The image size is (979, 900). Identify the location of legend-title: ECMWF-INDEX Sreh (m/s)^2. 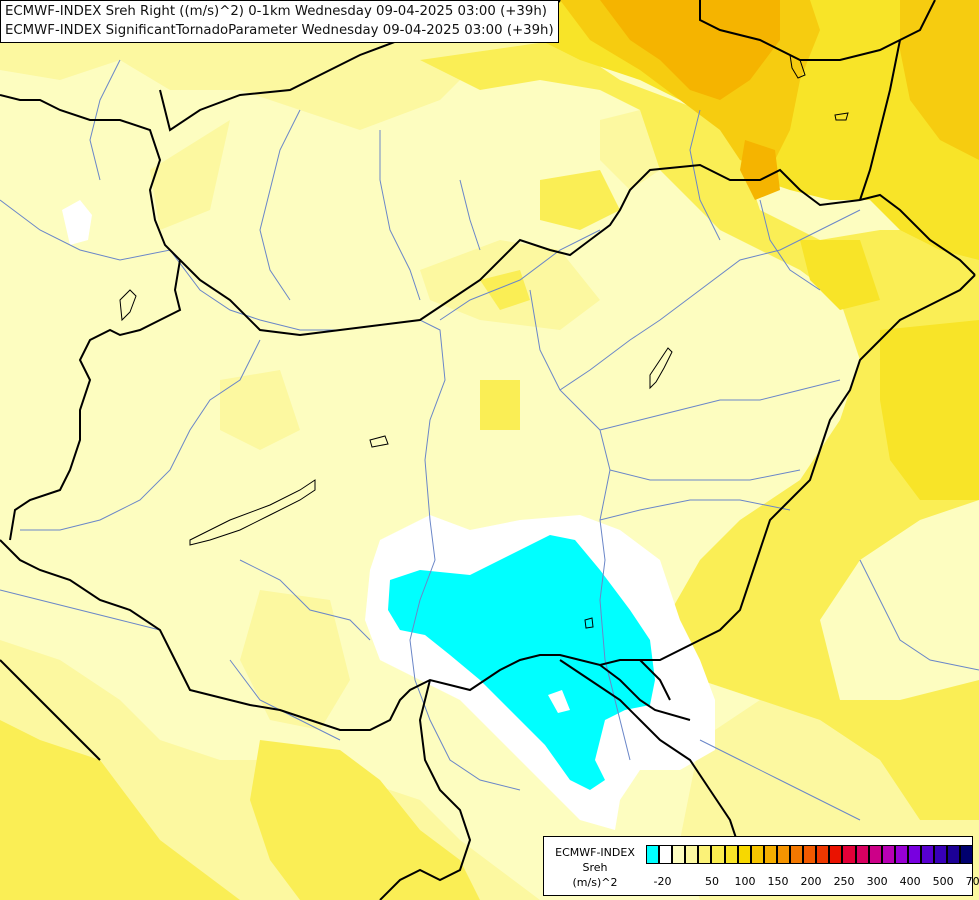
(595, 867).